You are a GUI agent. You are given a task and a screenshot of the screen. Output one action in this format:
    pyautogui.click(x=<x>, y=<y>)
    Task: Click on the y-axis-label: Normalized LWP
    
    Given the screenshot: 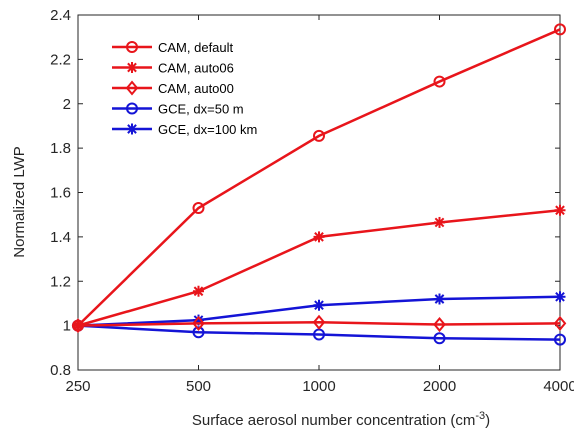 What is the action you would take?
    pyautogui.click(x=19, y=201)
    